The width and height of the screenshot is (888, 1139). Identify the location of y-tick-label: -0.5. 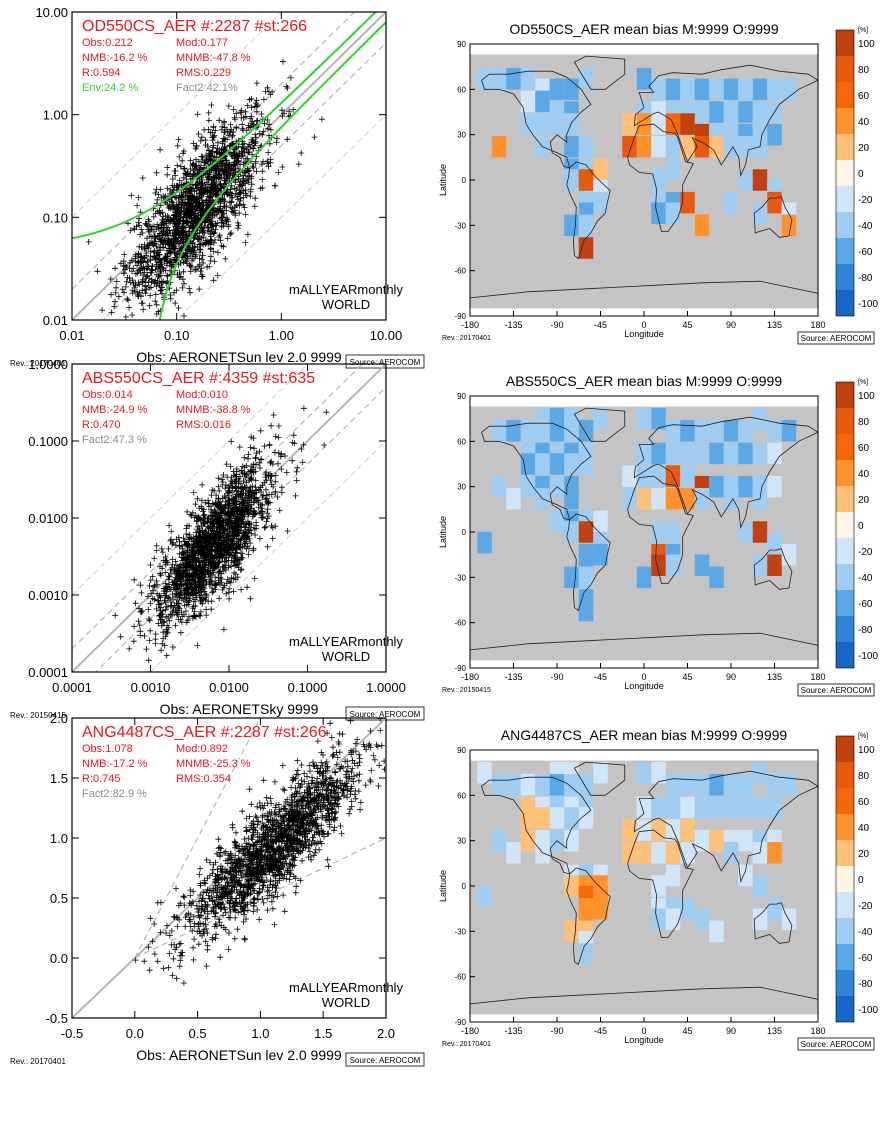
(57, 1018).